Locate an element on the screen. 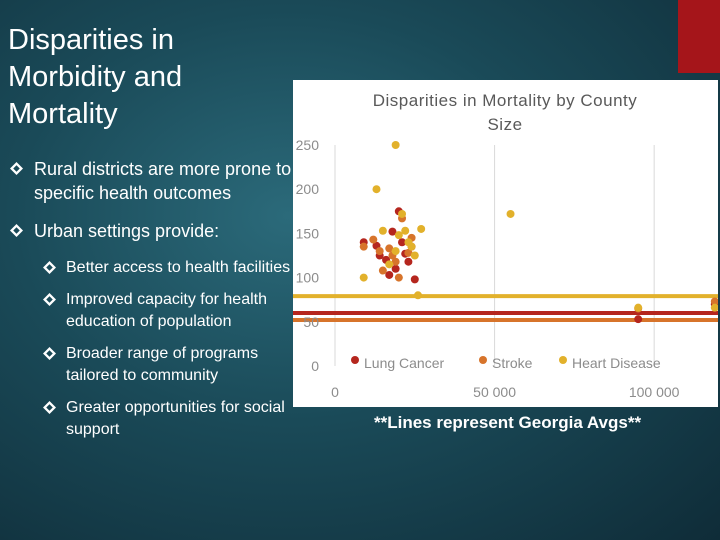 The height and width of the screenshot is (540, 720). chart-footnote: **Lines represent Georgia Avgs** is located at coordinates (508, 422).